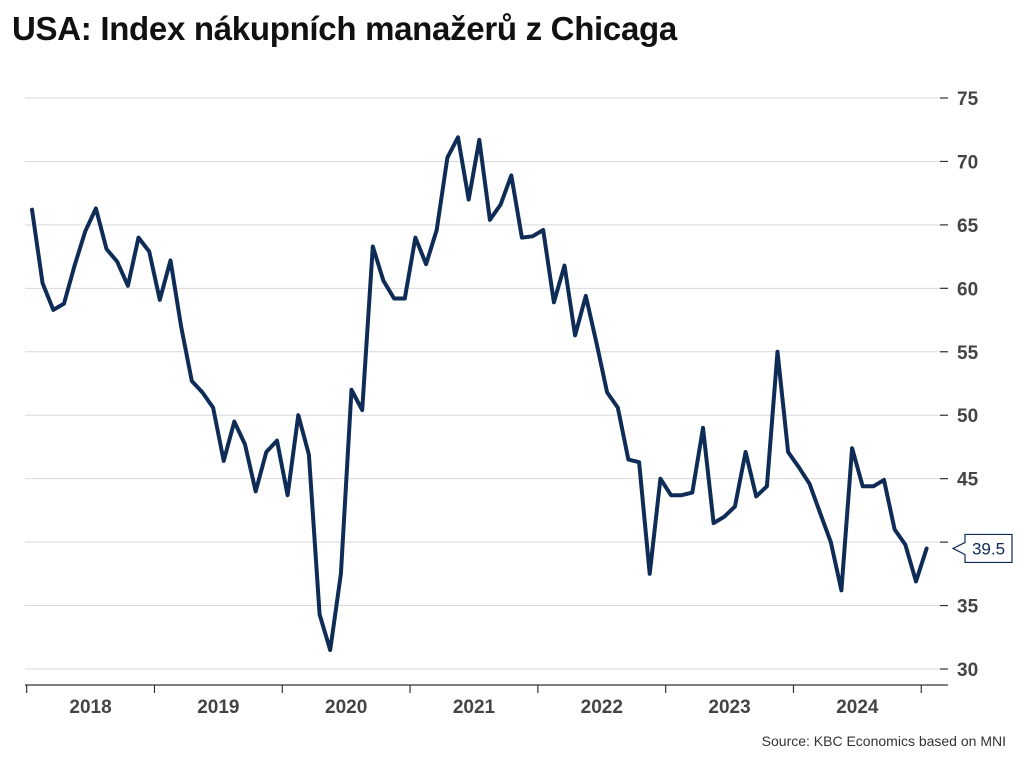  What do you see at coordinates (344, 28) in the screenshot?
I see `chart-title: USA: Index nákupních manažerů z Chicaga` at bounding box center [344, 28].